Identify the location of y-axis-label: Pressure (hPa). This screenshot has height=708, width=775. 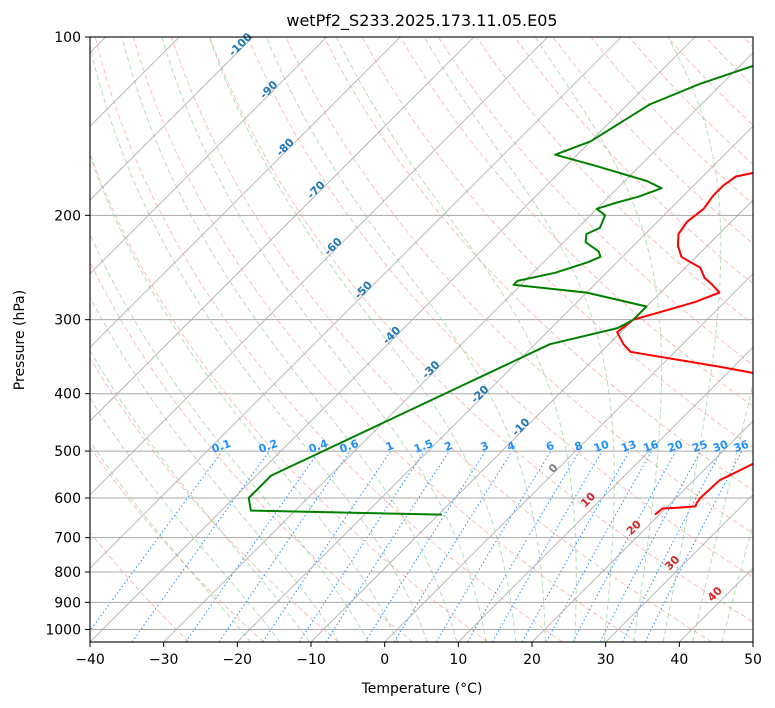
(20, 340).